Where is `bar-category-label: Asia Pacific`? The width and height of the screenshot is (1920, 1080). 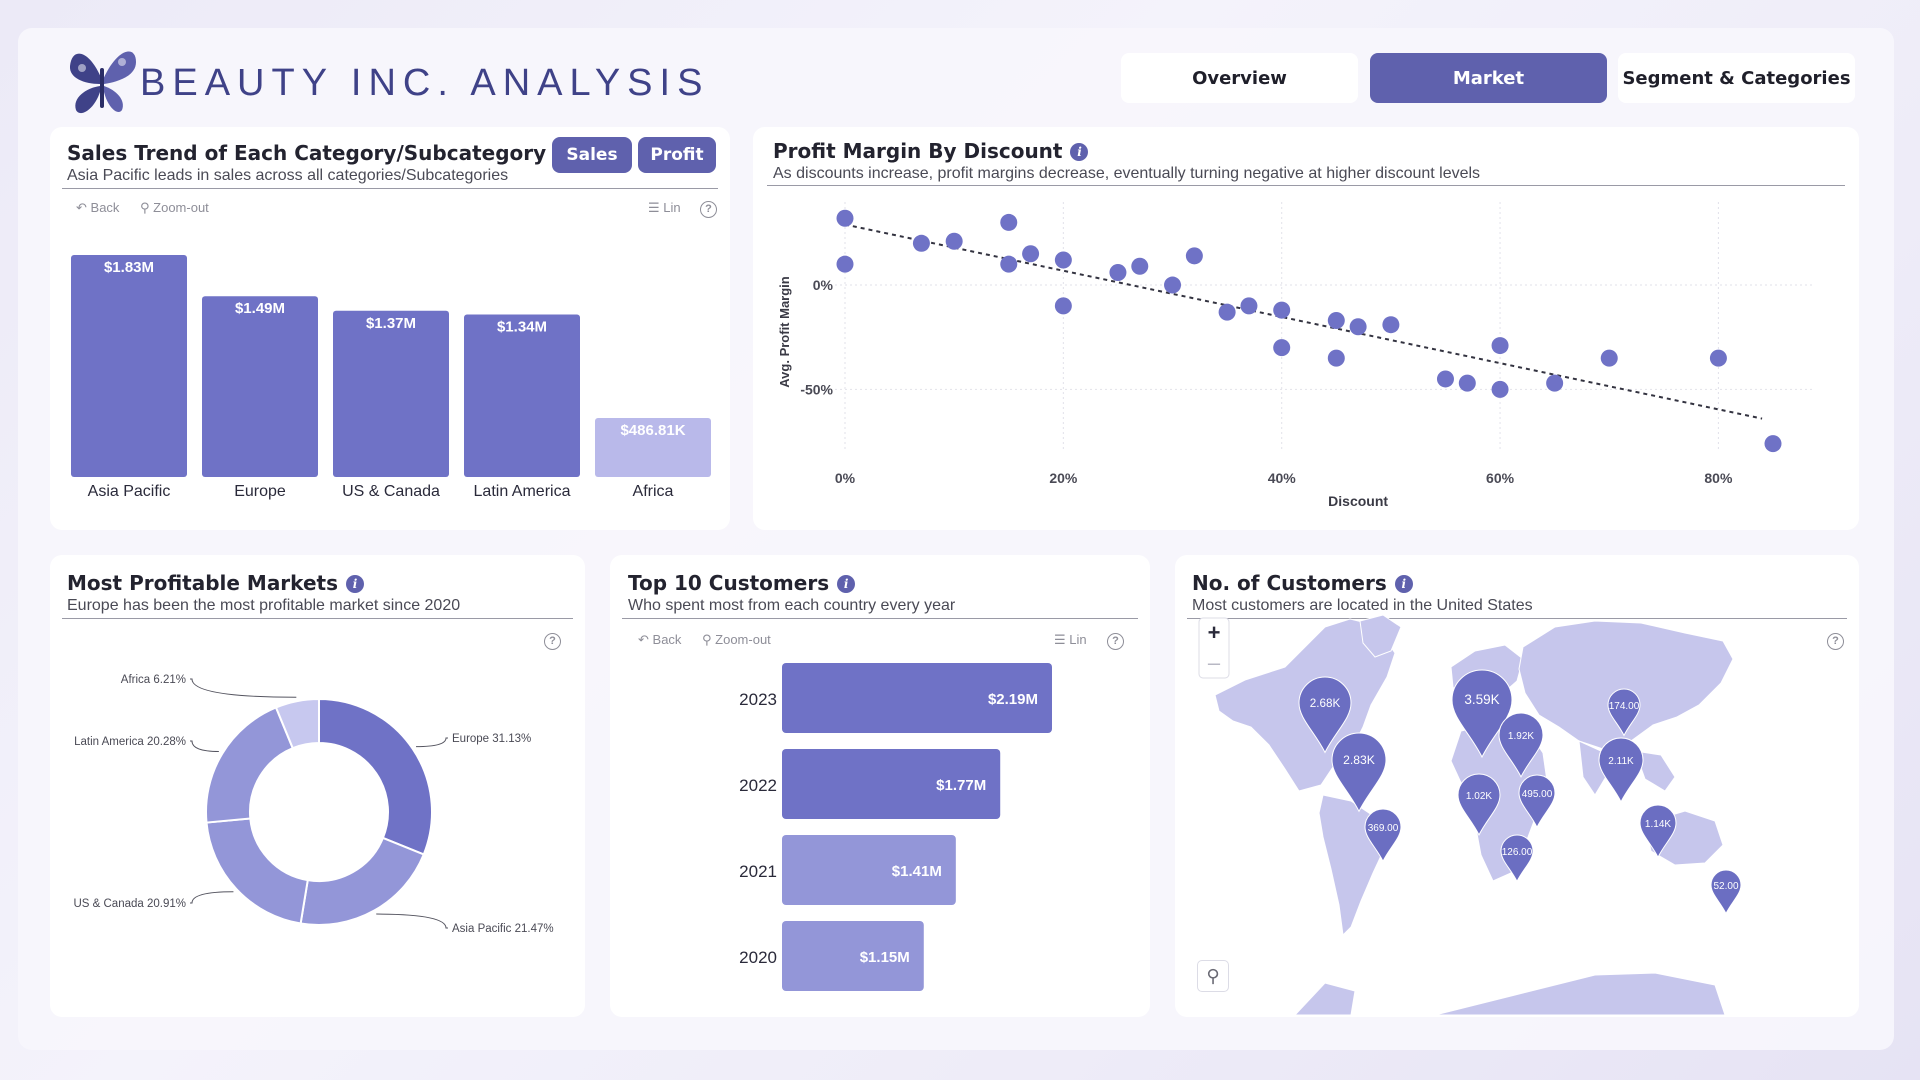 bar-category-label: Asia Pacific is located at coordinates (129, 491).